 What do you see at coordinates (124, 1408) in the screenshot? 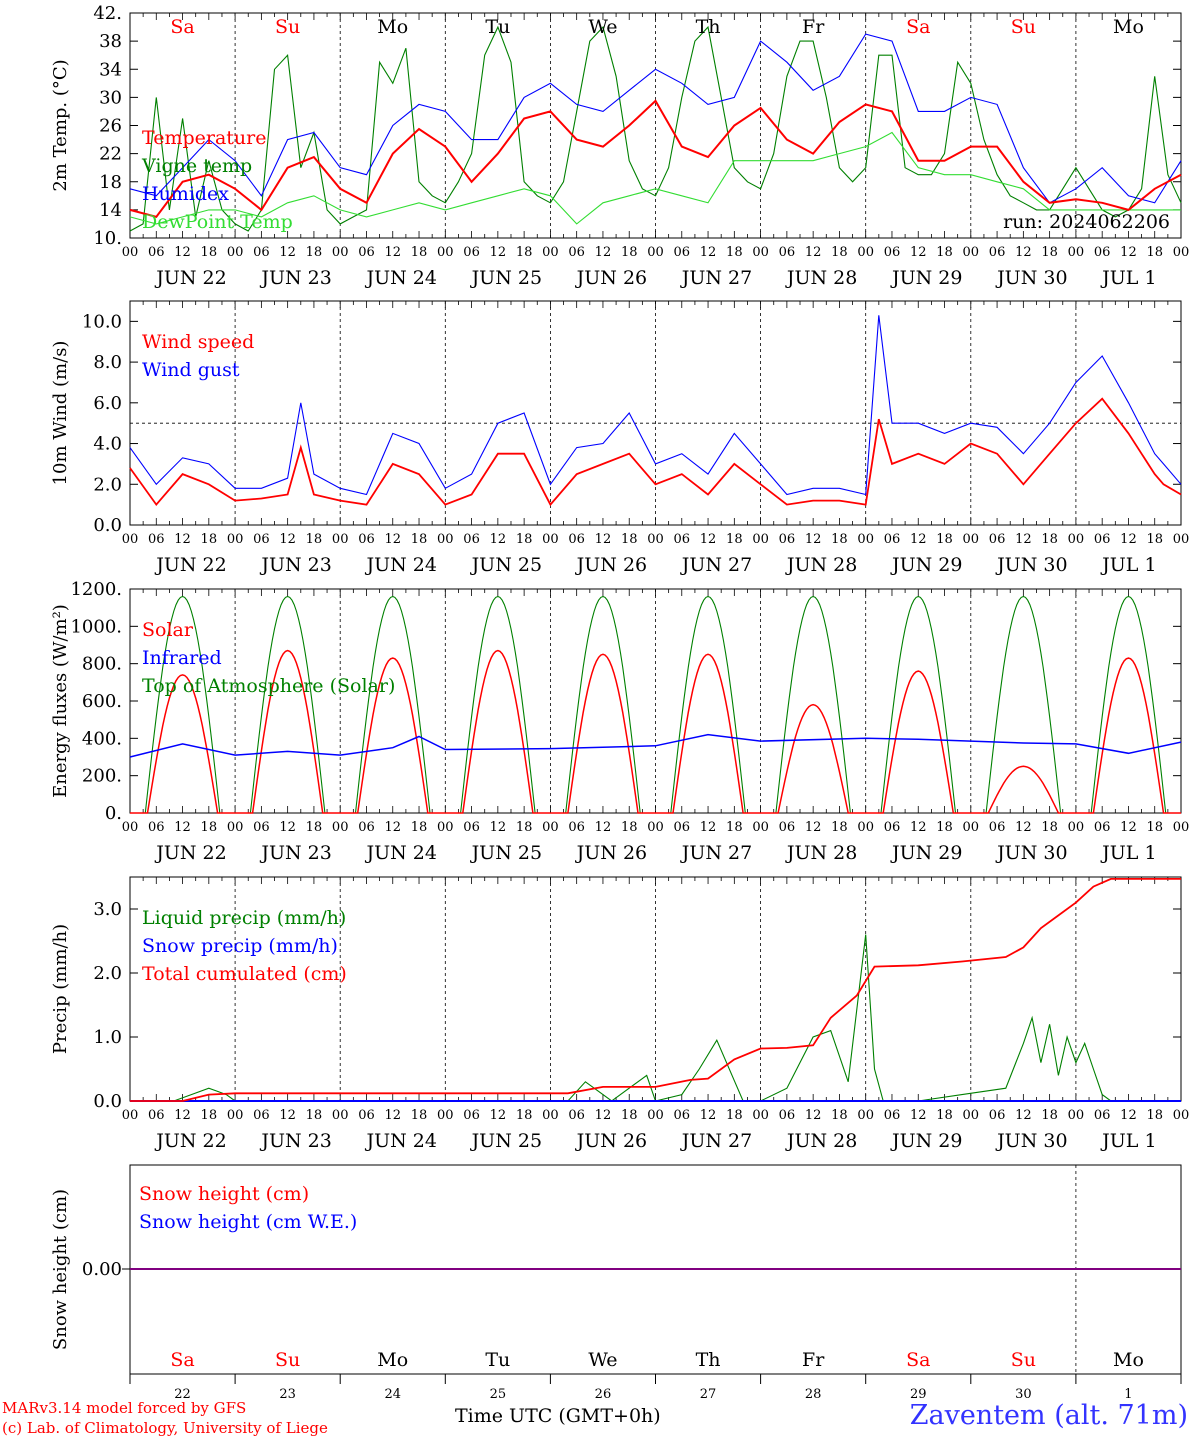
I see `model-credit: MARv3.14 model forced by GFS` at bounding box center [124, 1408].